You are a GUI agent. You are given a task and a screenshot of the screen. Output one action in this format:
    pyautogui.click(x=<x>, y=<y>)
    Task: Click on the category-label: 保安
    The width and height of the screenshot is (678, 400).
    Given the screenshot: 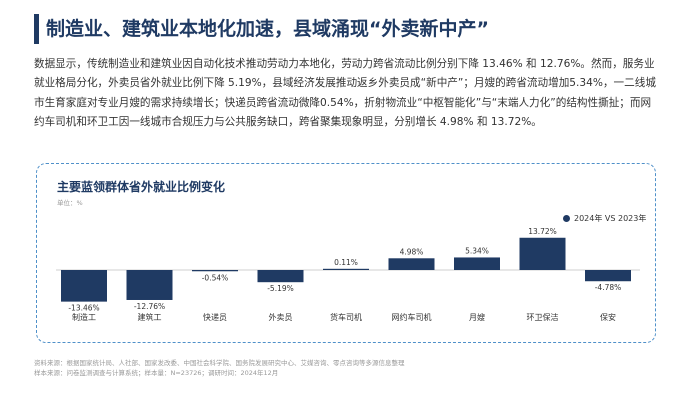 What is the action you would take?
    pyautogui.click(x=608, y=317)
    